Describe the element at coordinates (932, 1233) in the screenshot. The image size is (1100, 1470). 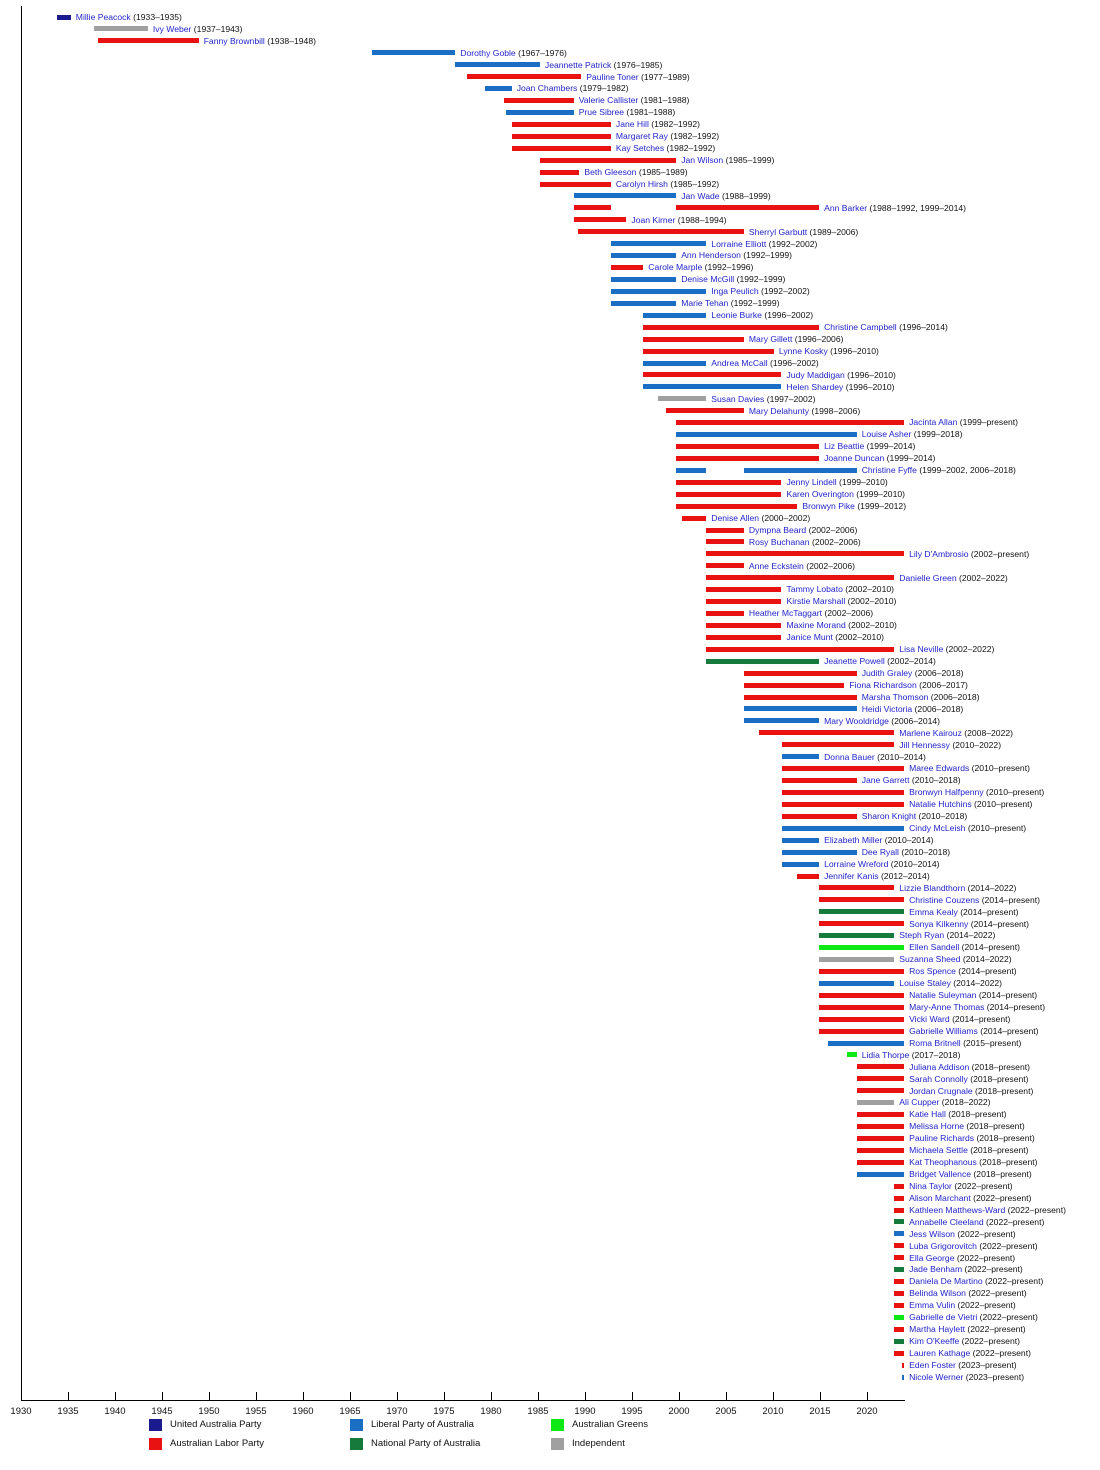
I see `person-name-link: Jess Wilson` at that location.